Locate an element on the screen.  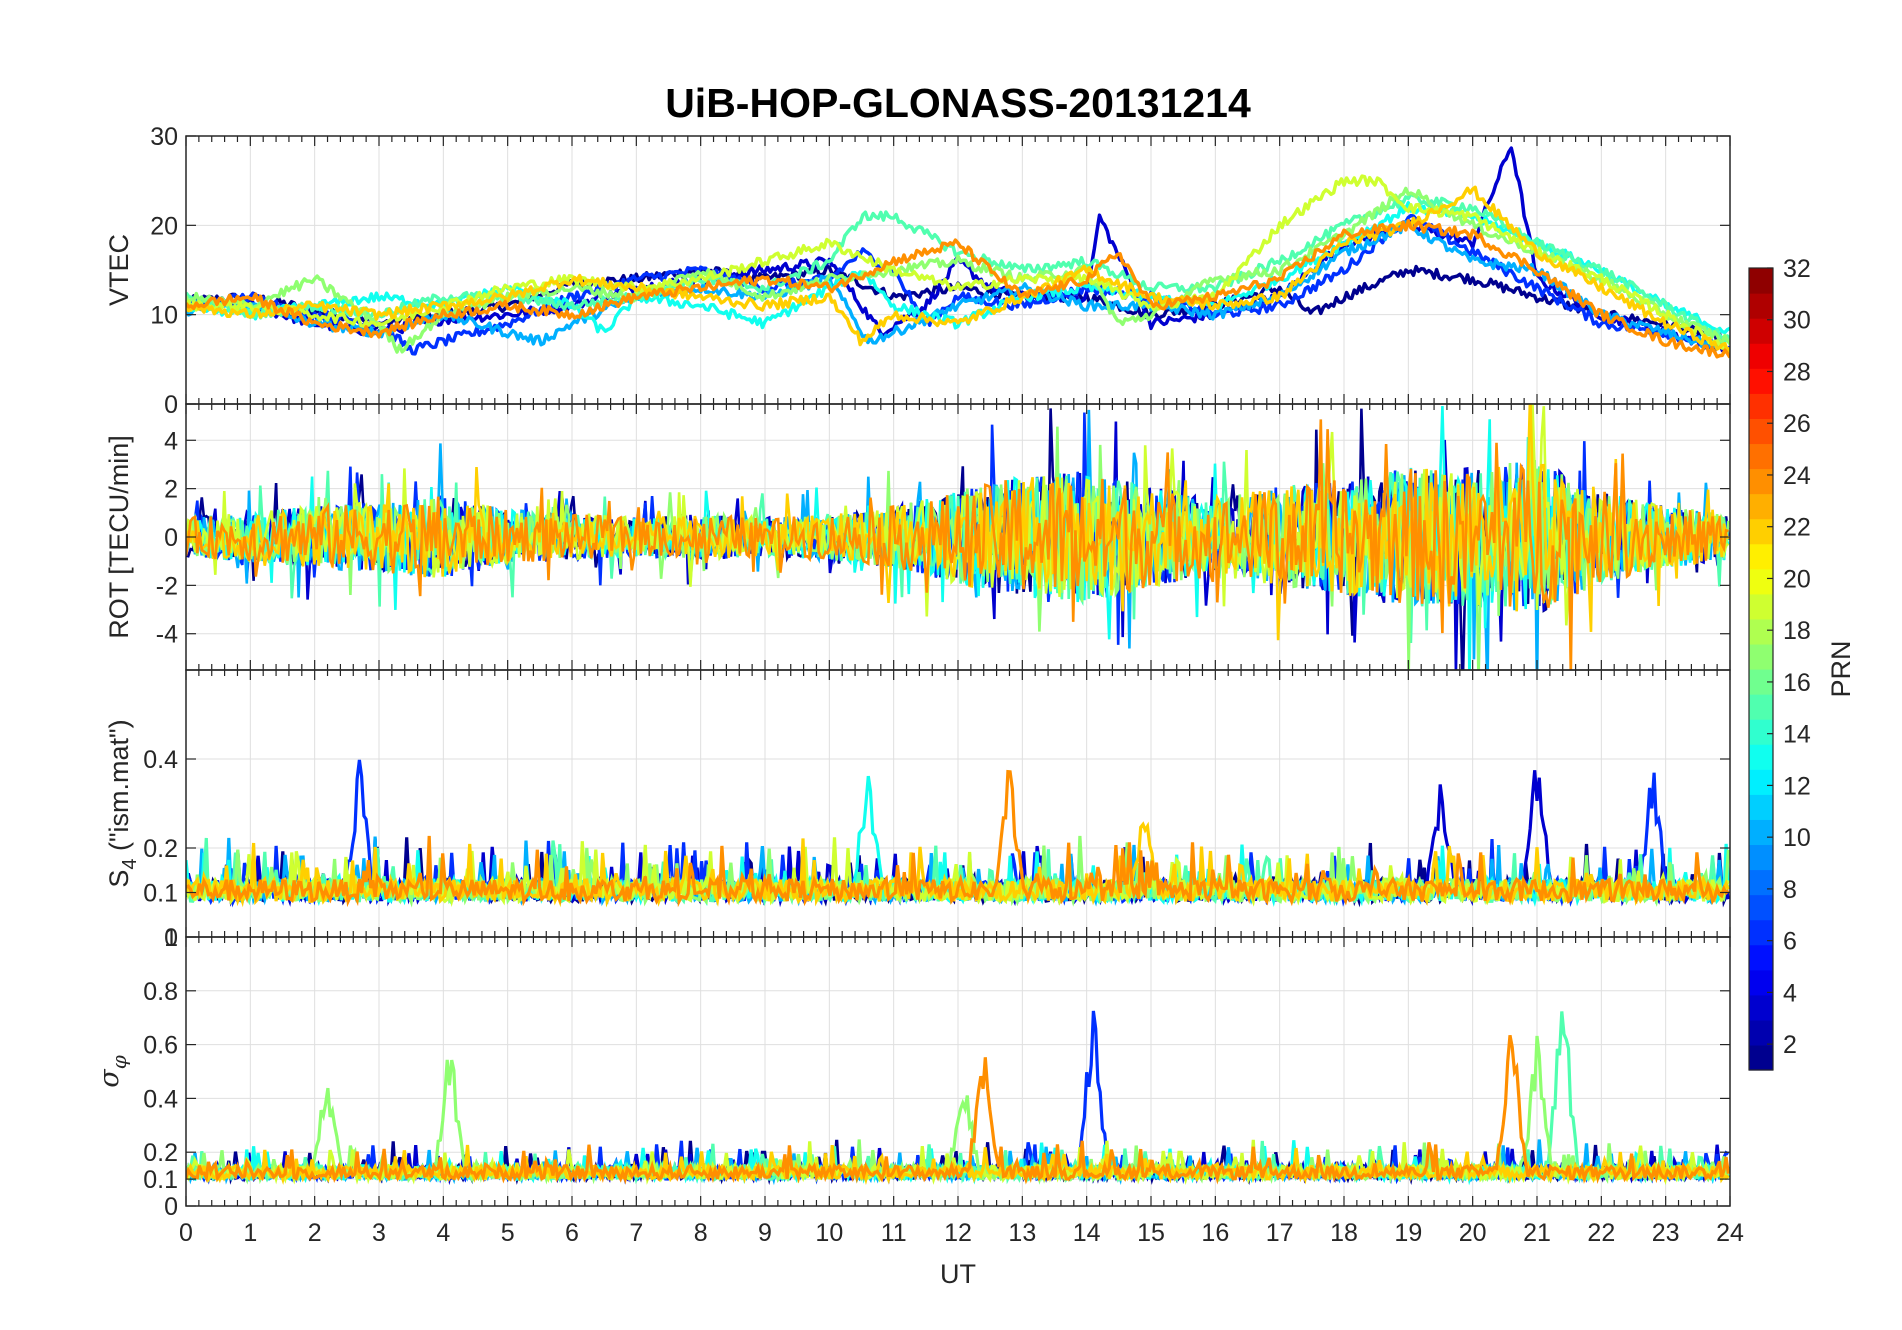
chart-title: UiB-HOP-GLONASS-20131214 is located at coordinates (958, 103).